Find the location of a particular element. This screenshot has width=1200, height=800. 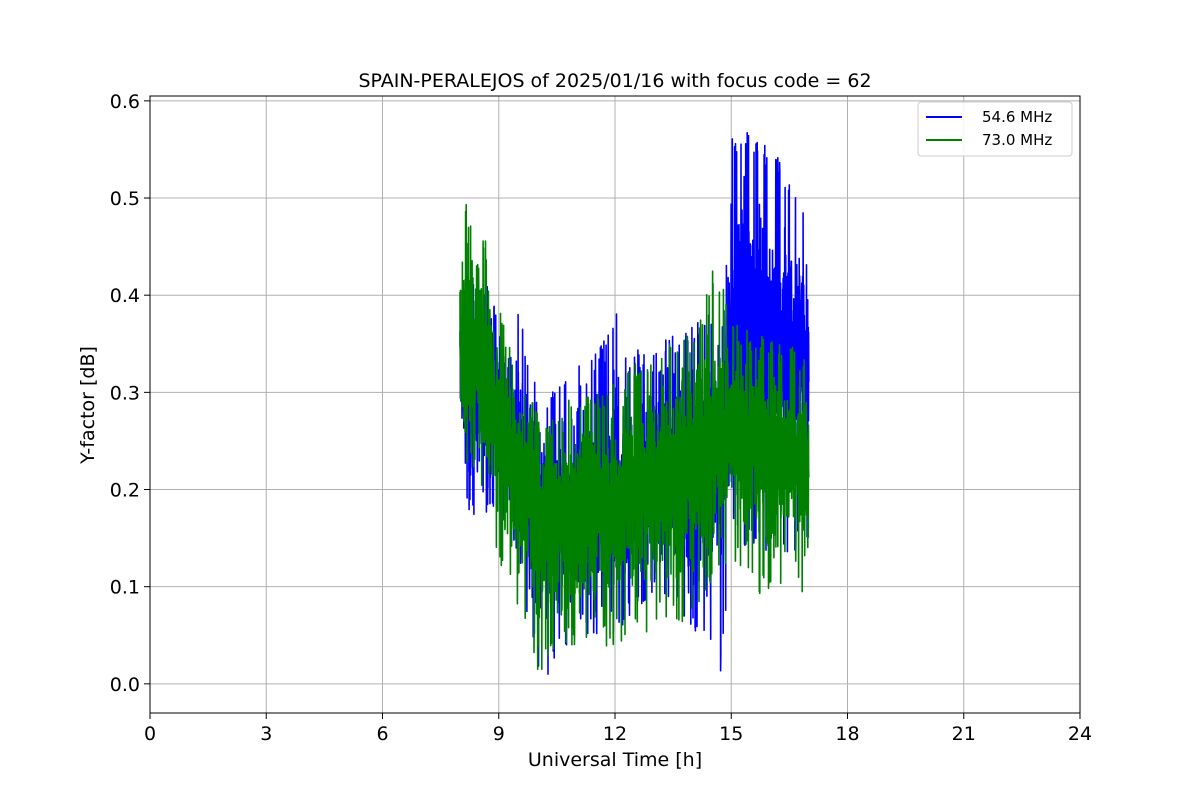

x-tick-label: 12 is located at coordinates (615, 734).